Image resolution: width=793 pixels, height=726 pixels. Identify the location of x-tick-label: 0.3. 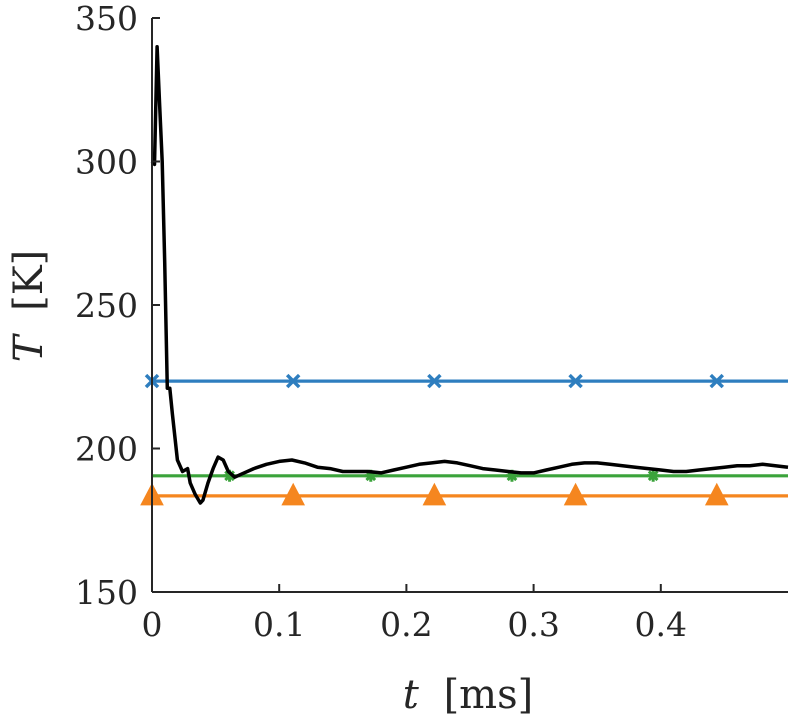
(533, 624).